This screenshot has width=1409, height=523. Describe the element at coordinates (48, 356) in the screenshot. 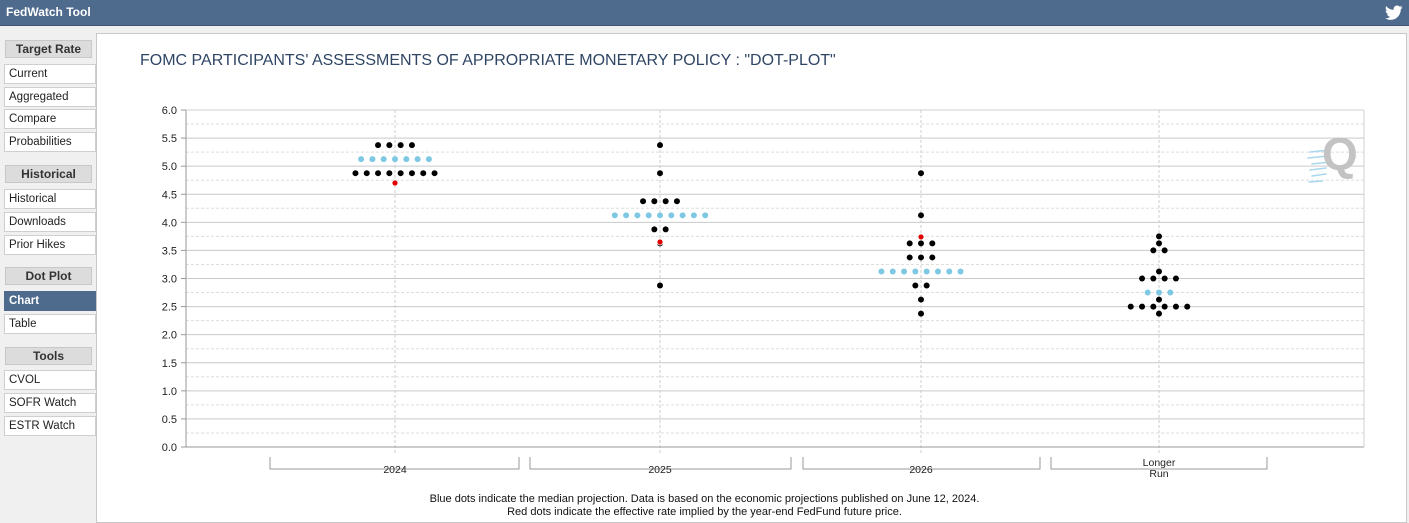

I see `sidebar-group-tools: Tools` at that location.